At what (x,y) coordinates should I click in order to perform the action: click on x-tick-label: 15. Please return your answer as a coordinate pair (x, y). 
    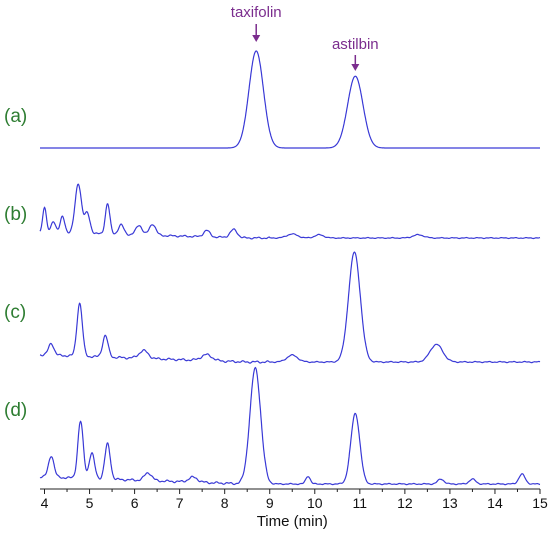
    Looking at the image, I should click on (540, 503).